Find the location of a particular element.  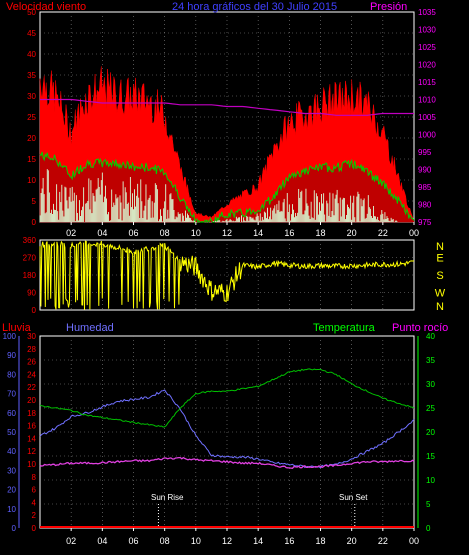

sunset-label: Sun Set is located at coordinates (353, 497).